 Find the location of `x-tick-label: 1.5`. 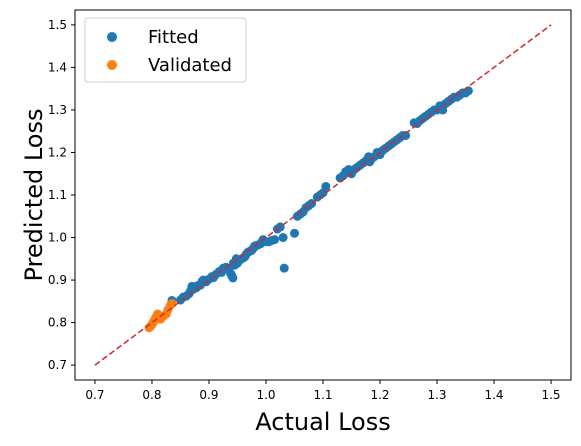

x-tick-label: 1.5 is located at coordinates (550, 395).